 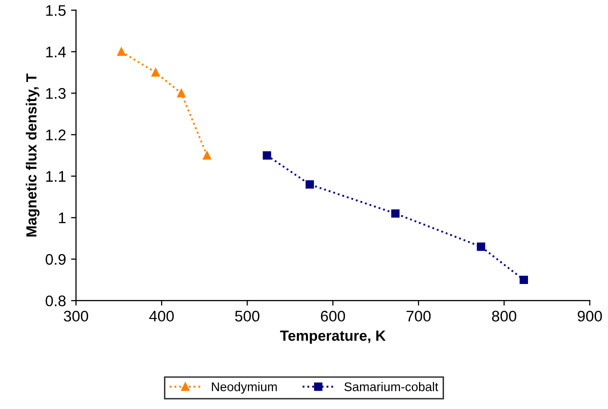 I want to click on y-tick-label: 1.1, so click(x=56, y=176).